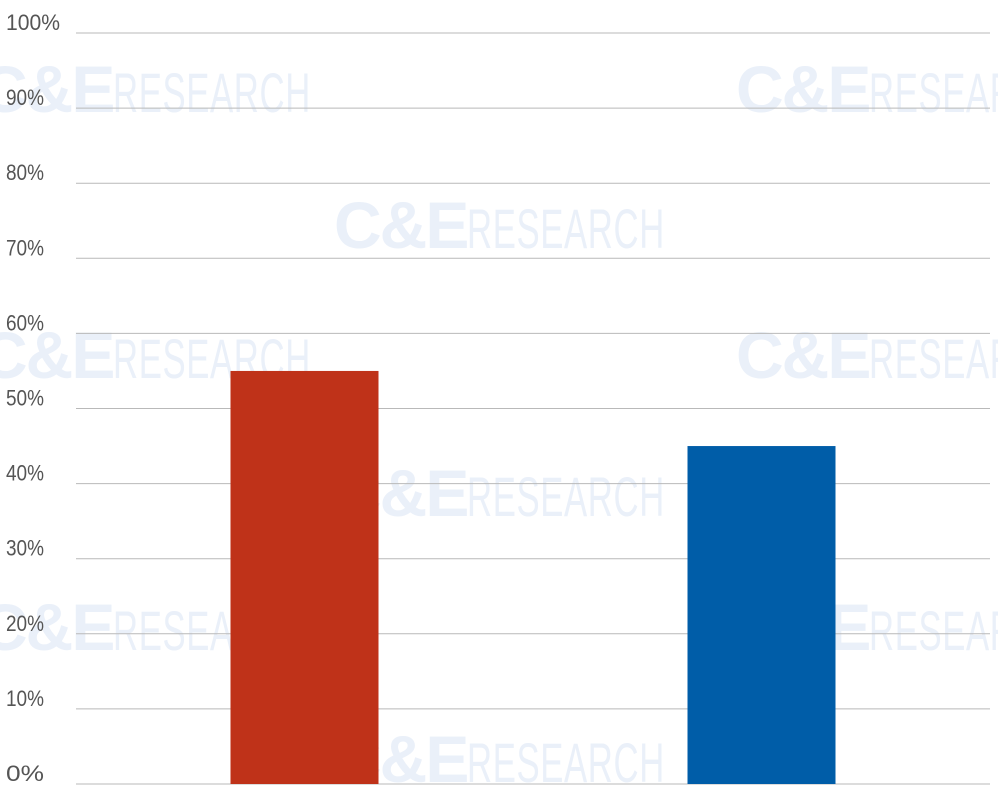 The width and height of the screenshot is (998, 787). What do you see at coordinates (33, 22) in the screenshot?
I see `y-tick-label: 100%` at bounding box center [33, 22].